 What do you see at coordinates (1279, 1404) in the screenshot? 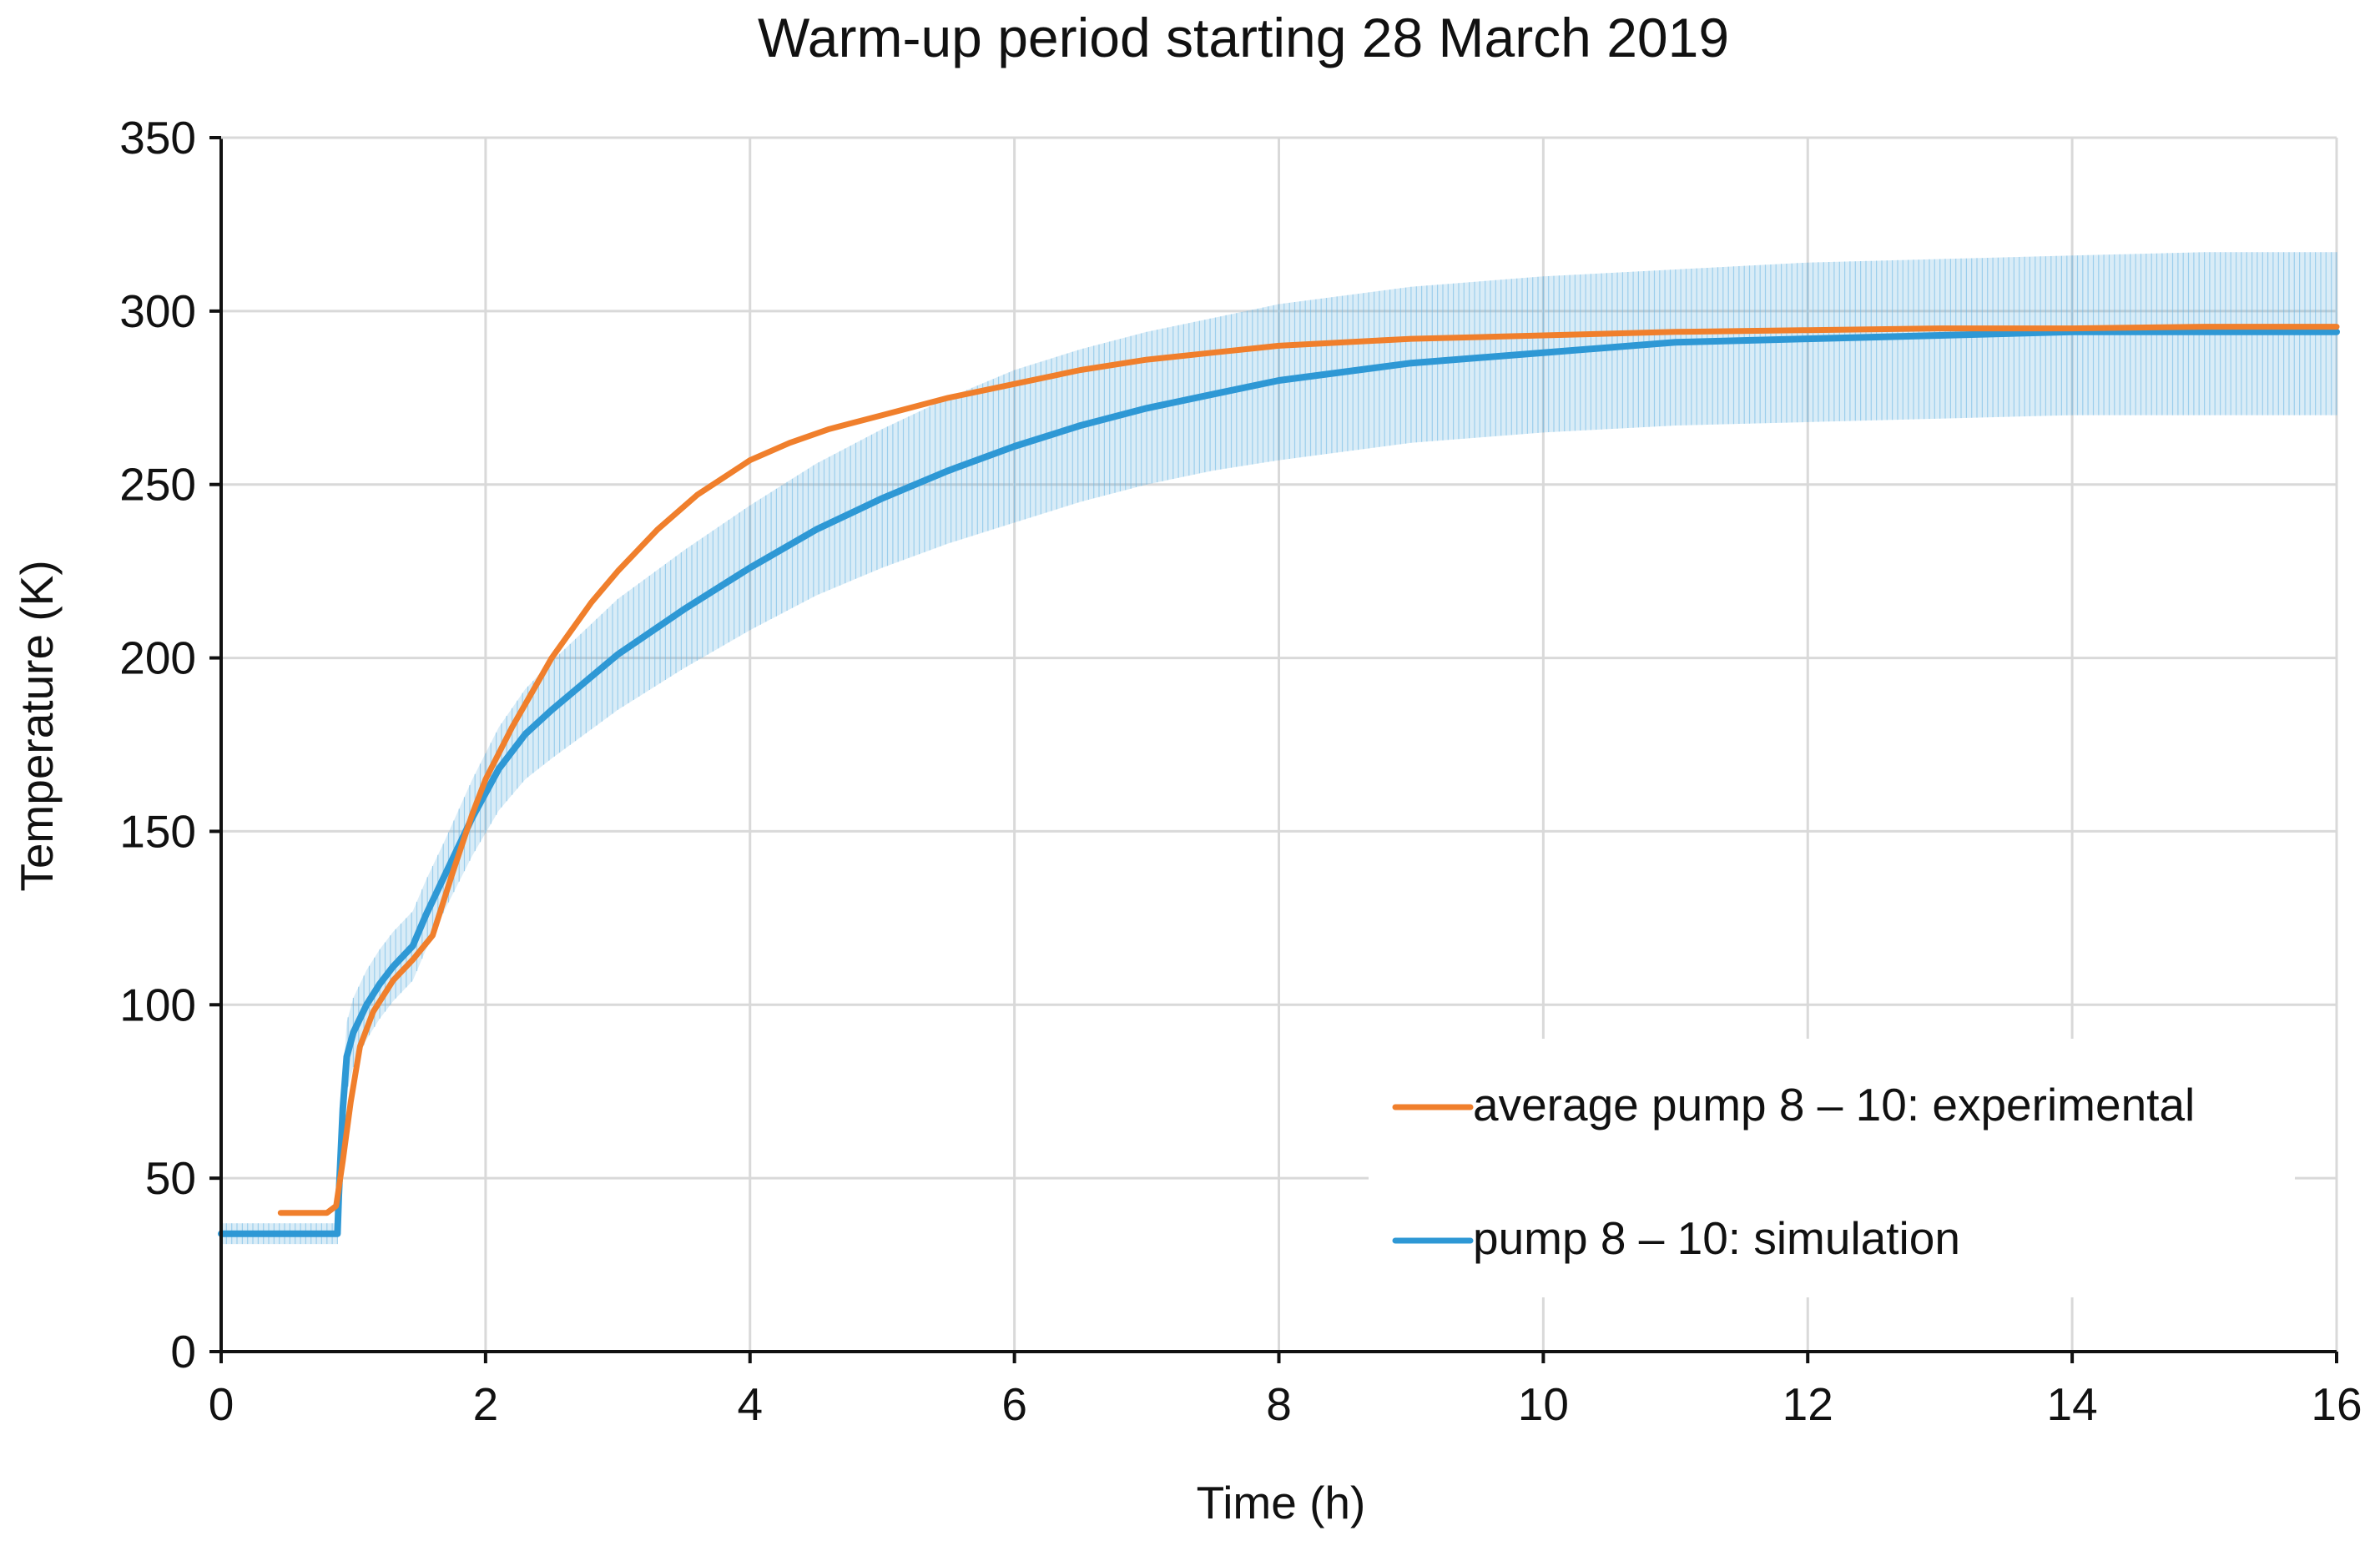
I see `x-tick-label: 8` at bounding box center [1279, 1404].